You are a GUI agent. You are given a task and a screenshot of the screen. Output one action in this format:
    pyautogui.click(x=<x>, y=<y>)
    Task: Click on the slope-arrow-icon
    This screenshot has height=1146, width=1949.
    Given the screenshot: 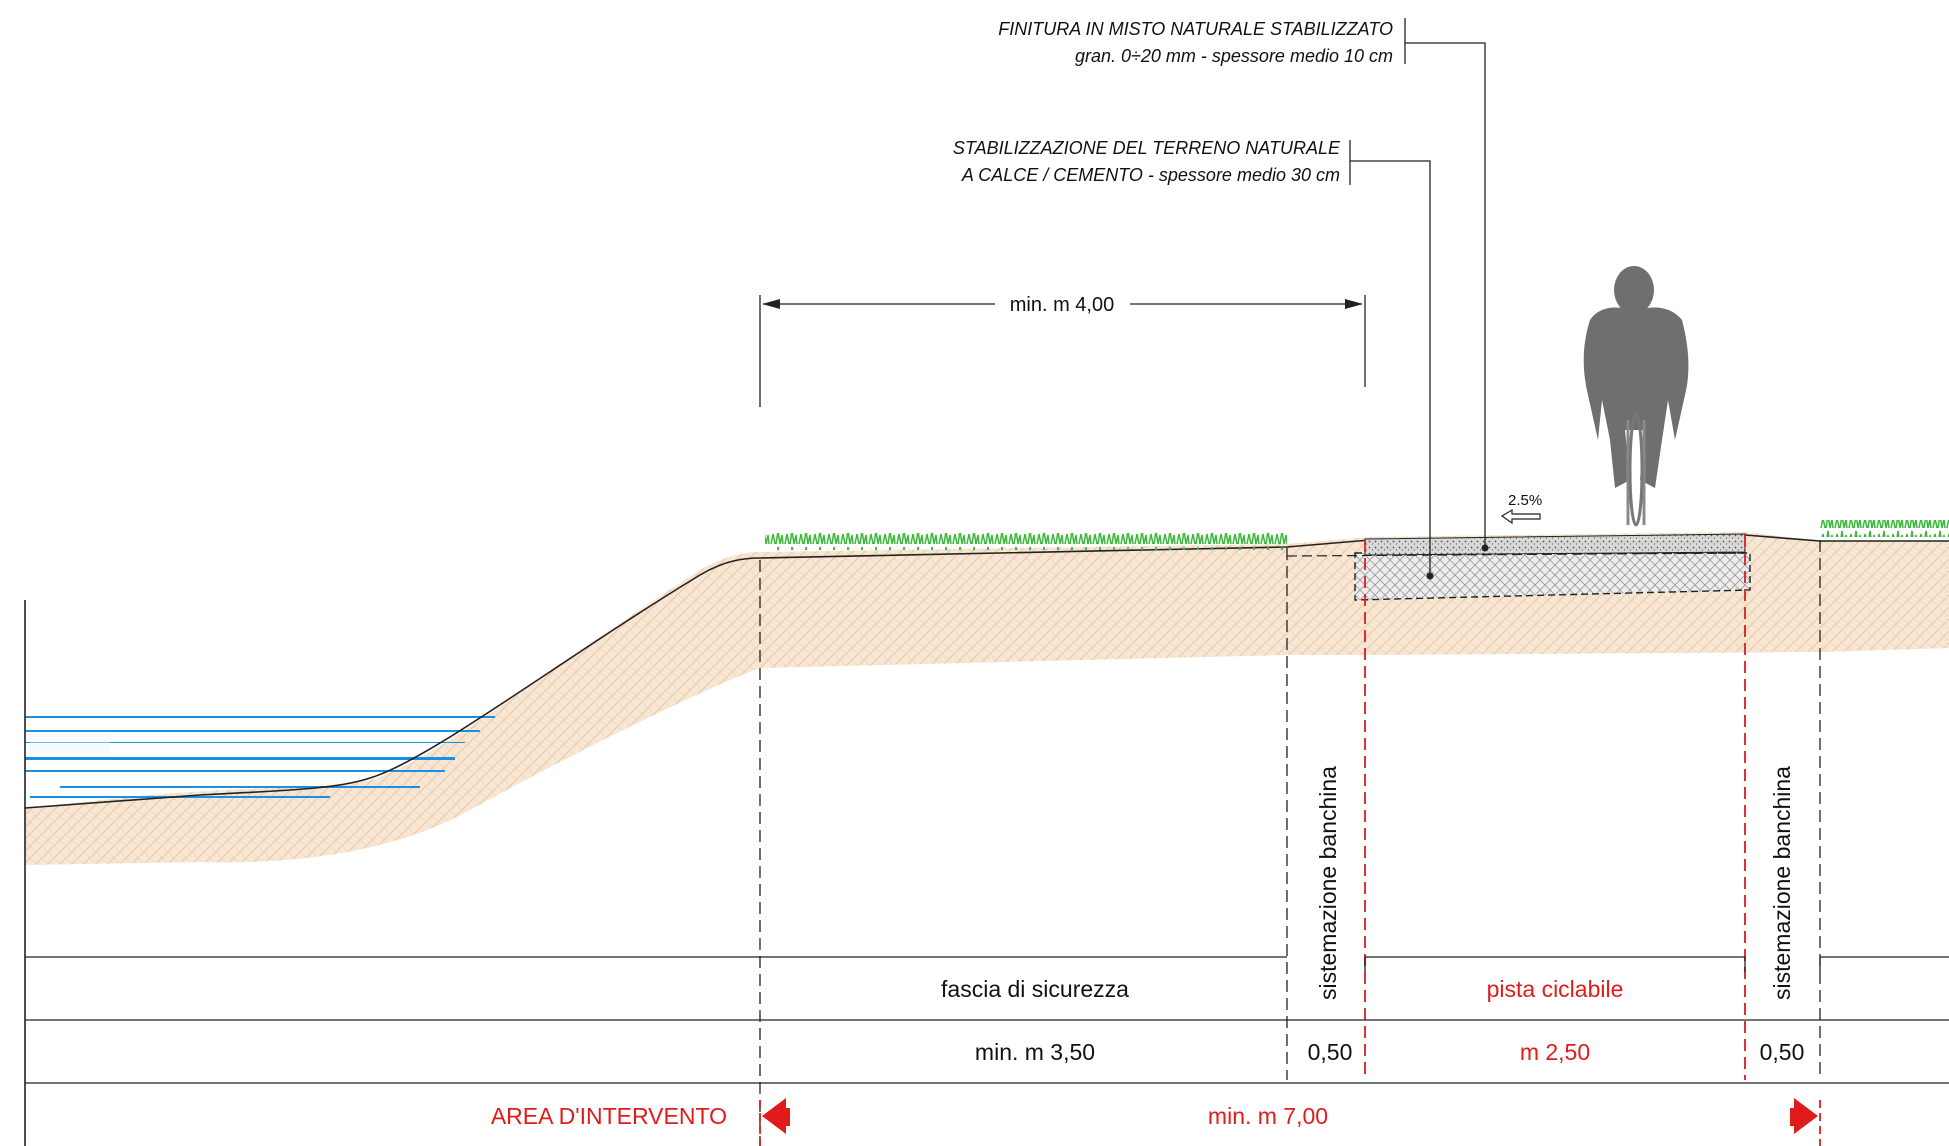 What is the action you would take?
    pyautogui.click(x=1520, y=516)
    